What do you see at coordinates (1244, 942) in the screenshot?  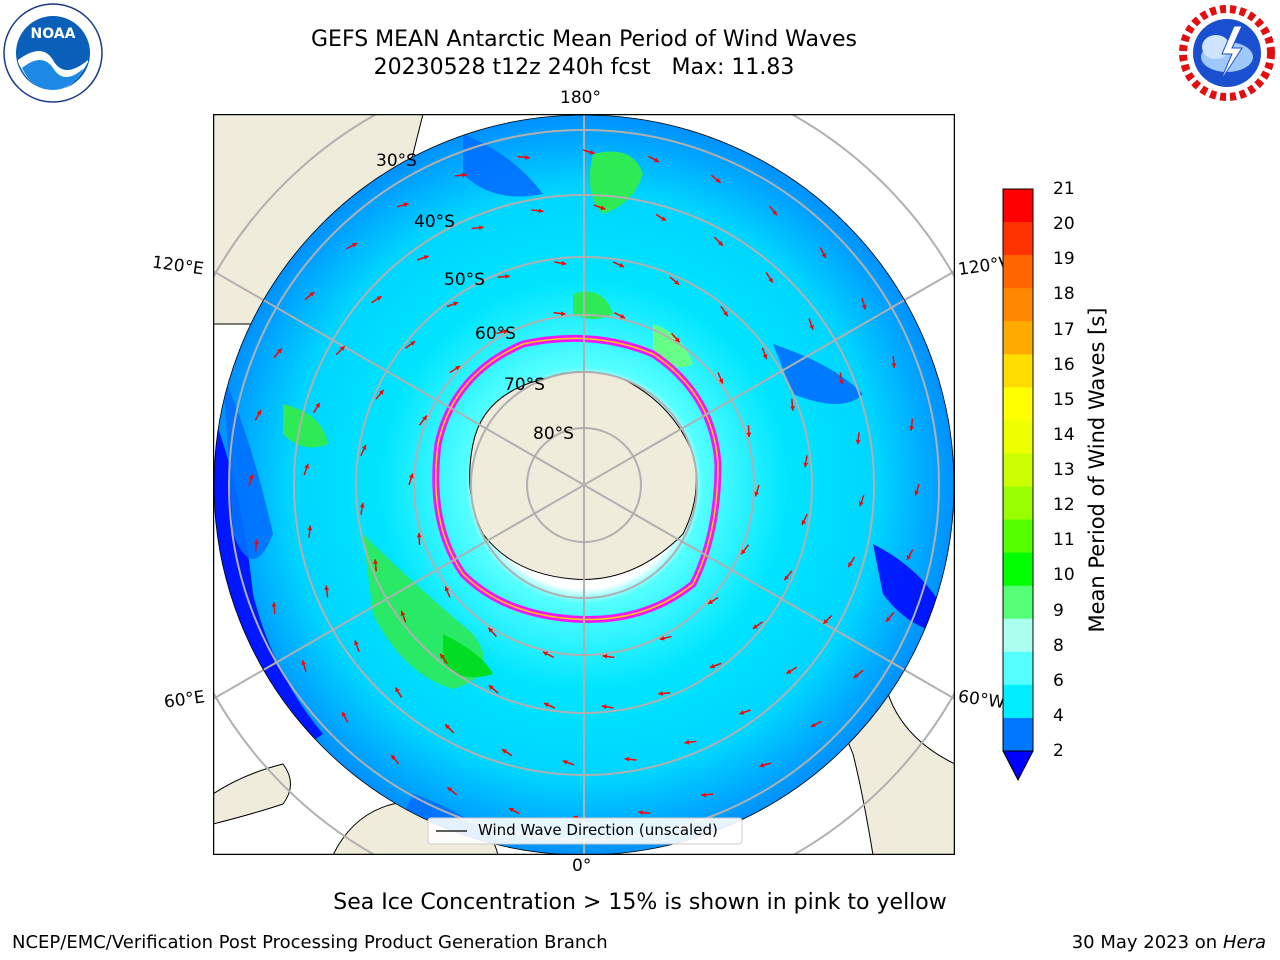 I see `footer-machine: Hera` at bounding box center [1244, 942].